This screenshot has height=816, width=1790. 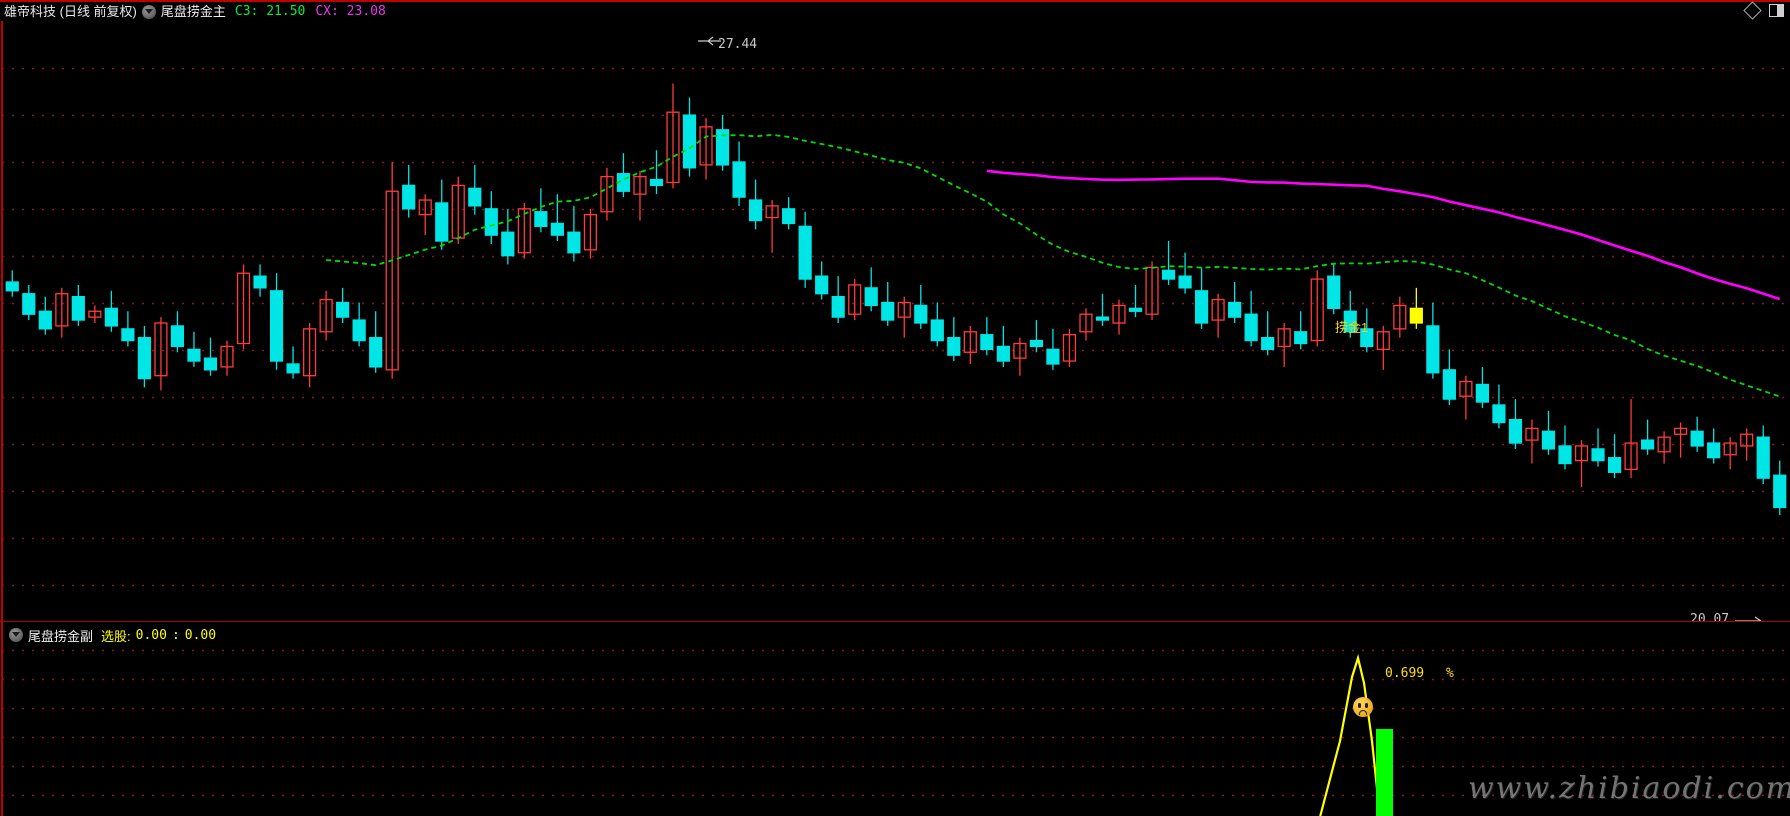 I want to click on select-value-2: 0.00, so click(x=200, y=635).